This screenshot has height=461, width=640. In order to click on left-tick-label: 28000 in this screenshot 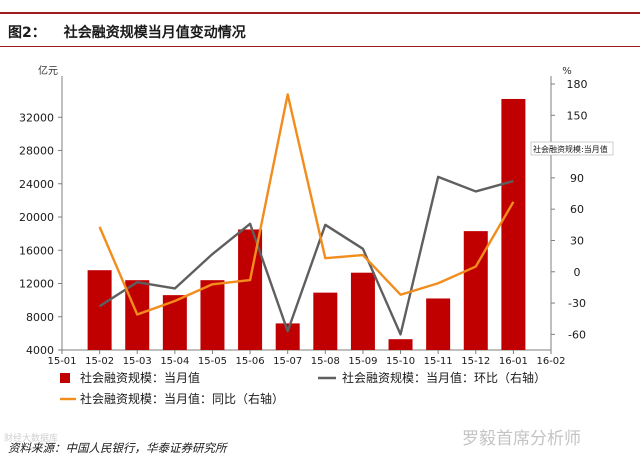, I will do `click(36, 151)`.